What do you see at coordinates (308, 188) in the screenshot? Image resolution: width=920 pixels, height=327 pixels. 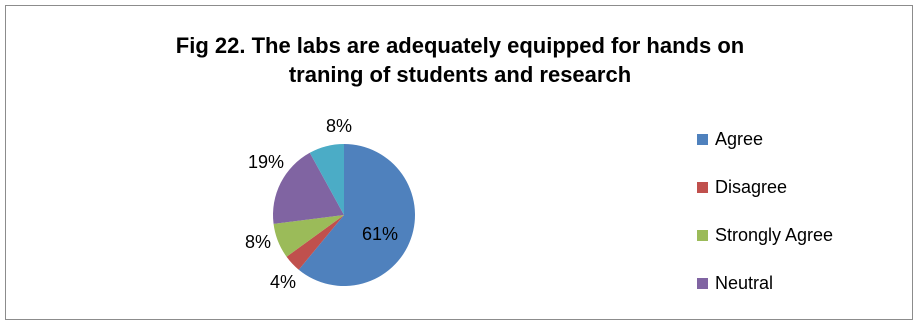 I see `pie-slice-neutral` at bounding box center [308, 188].